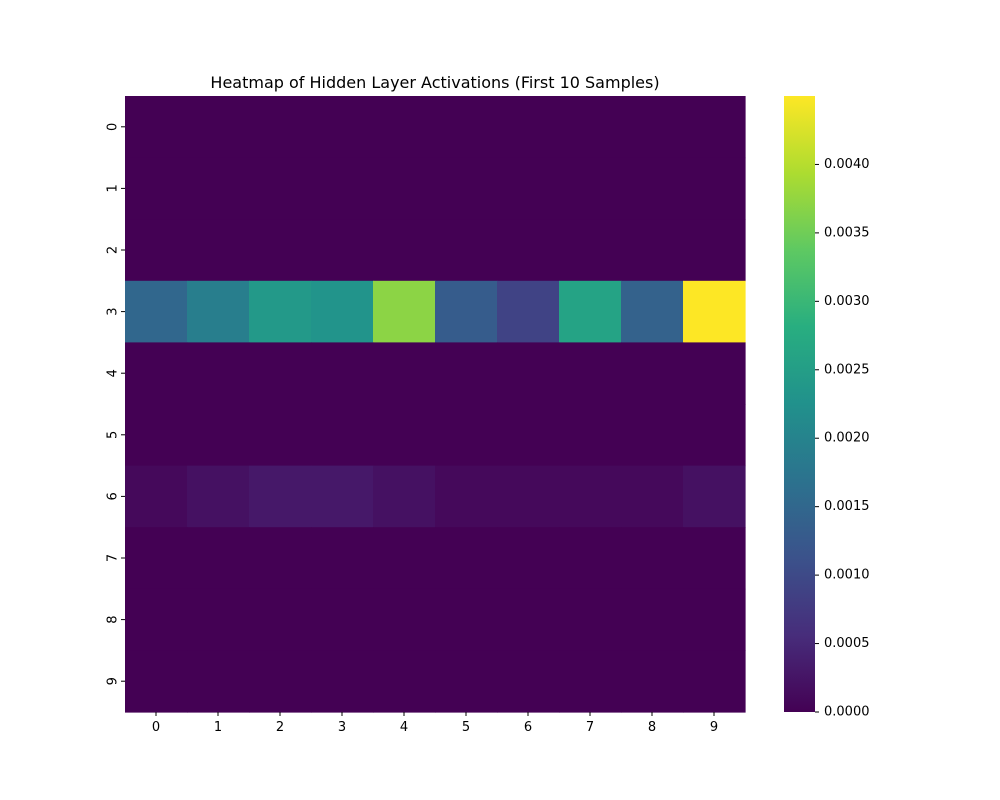  I want to click on y-tick-label: 0, so click(113, 127).